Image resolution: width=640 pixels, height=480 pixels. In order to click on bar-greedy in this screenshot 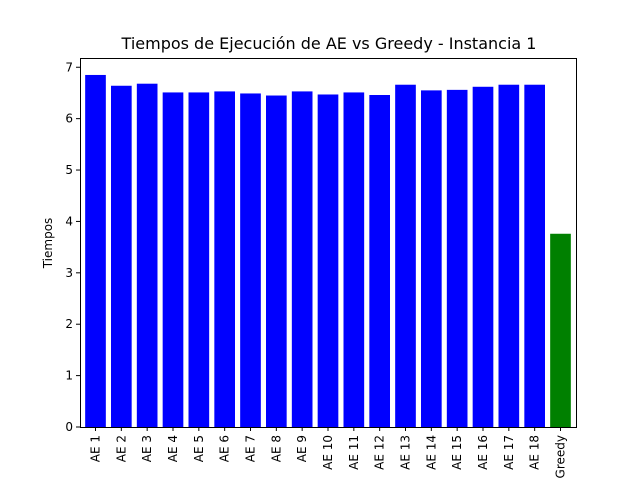, I will do `click(560, 330)`.